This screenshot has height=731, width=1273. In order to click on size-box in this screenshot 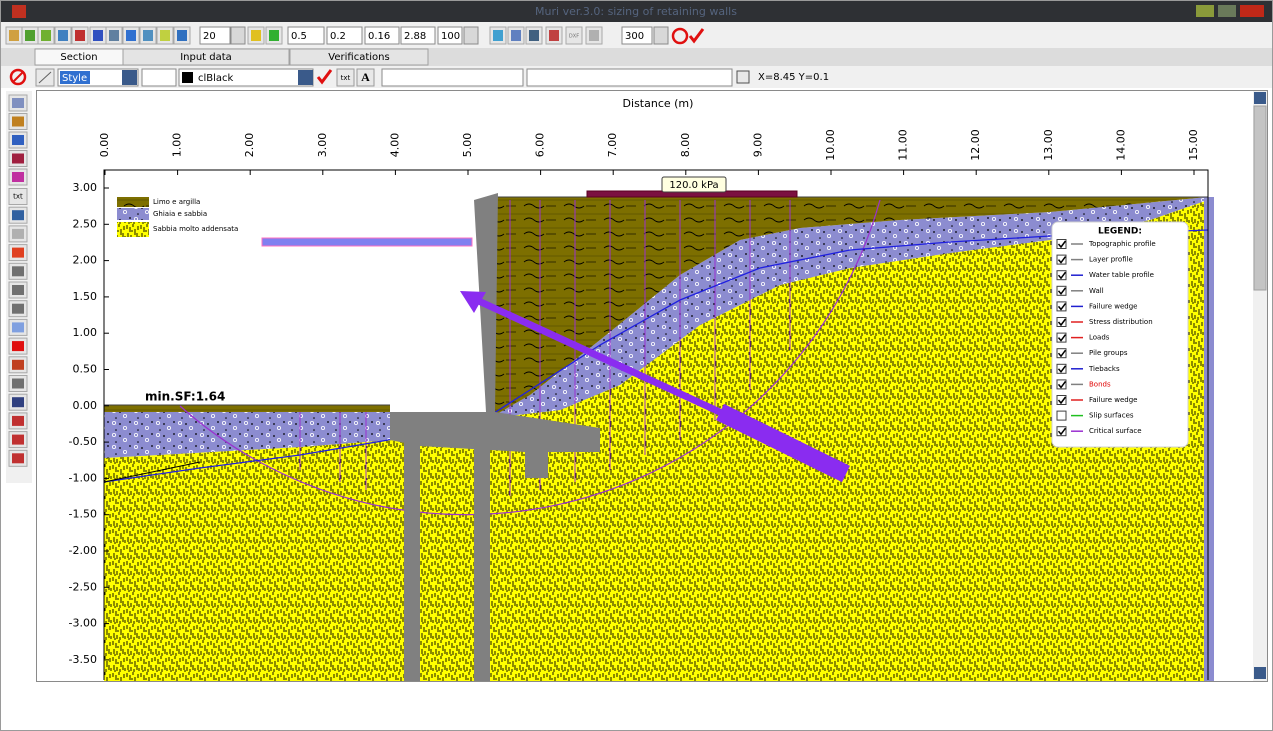, I will do `click(159, 77)`.